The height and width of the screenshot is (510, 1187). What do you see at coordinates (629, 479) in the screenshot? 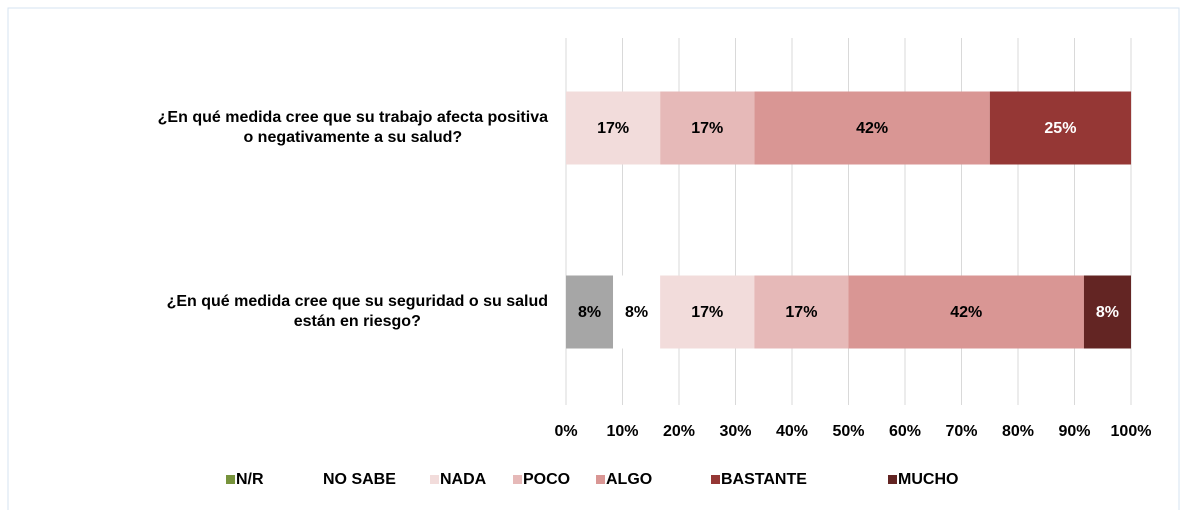
I see `legend-label: ALGO` at bounding box center [629, 479].